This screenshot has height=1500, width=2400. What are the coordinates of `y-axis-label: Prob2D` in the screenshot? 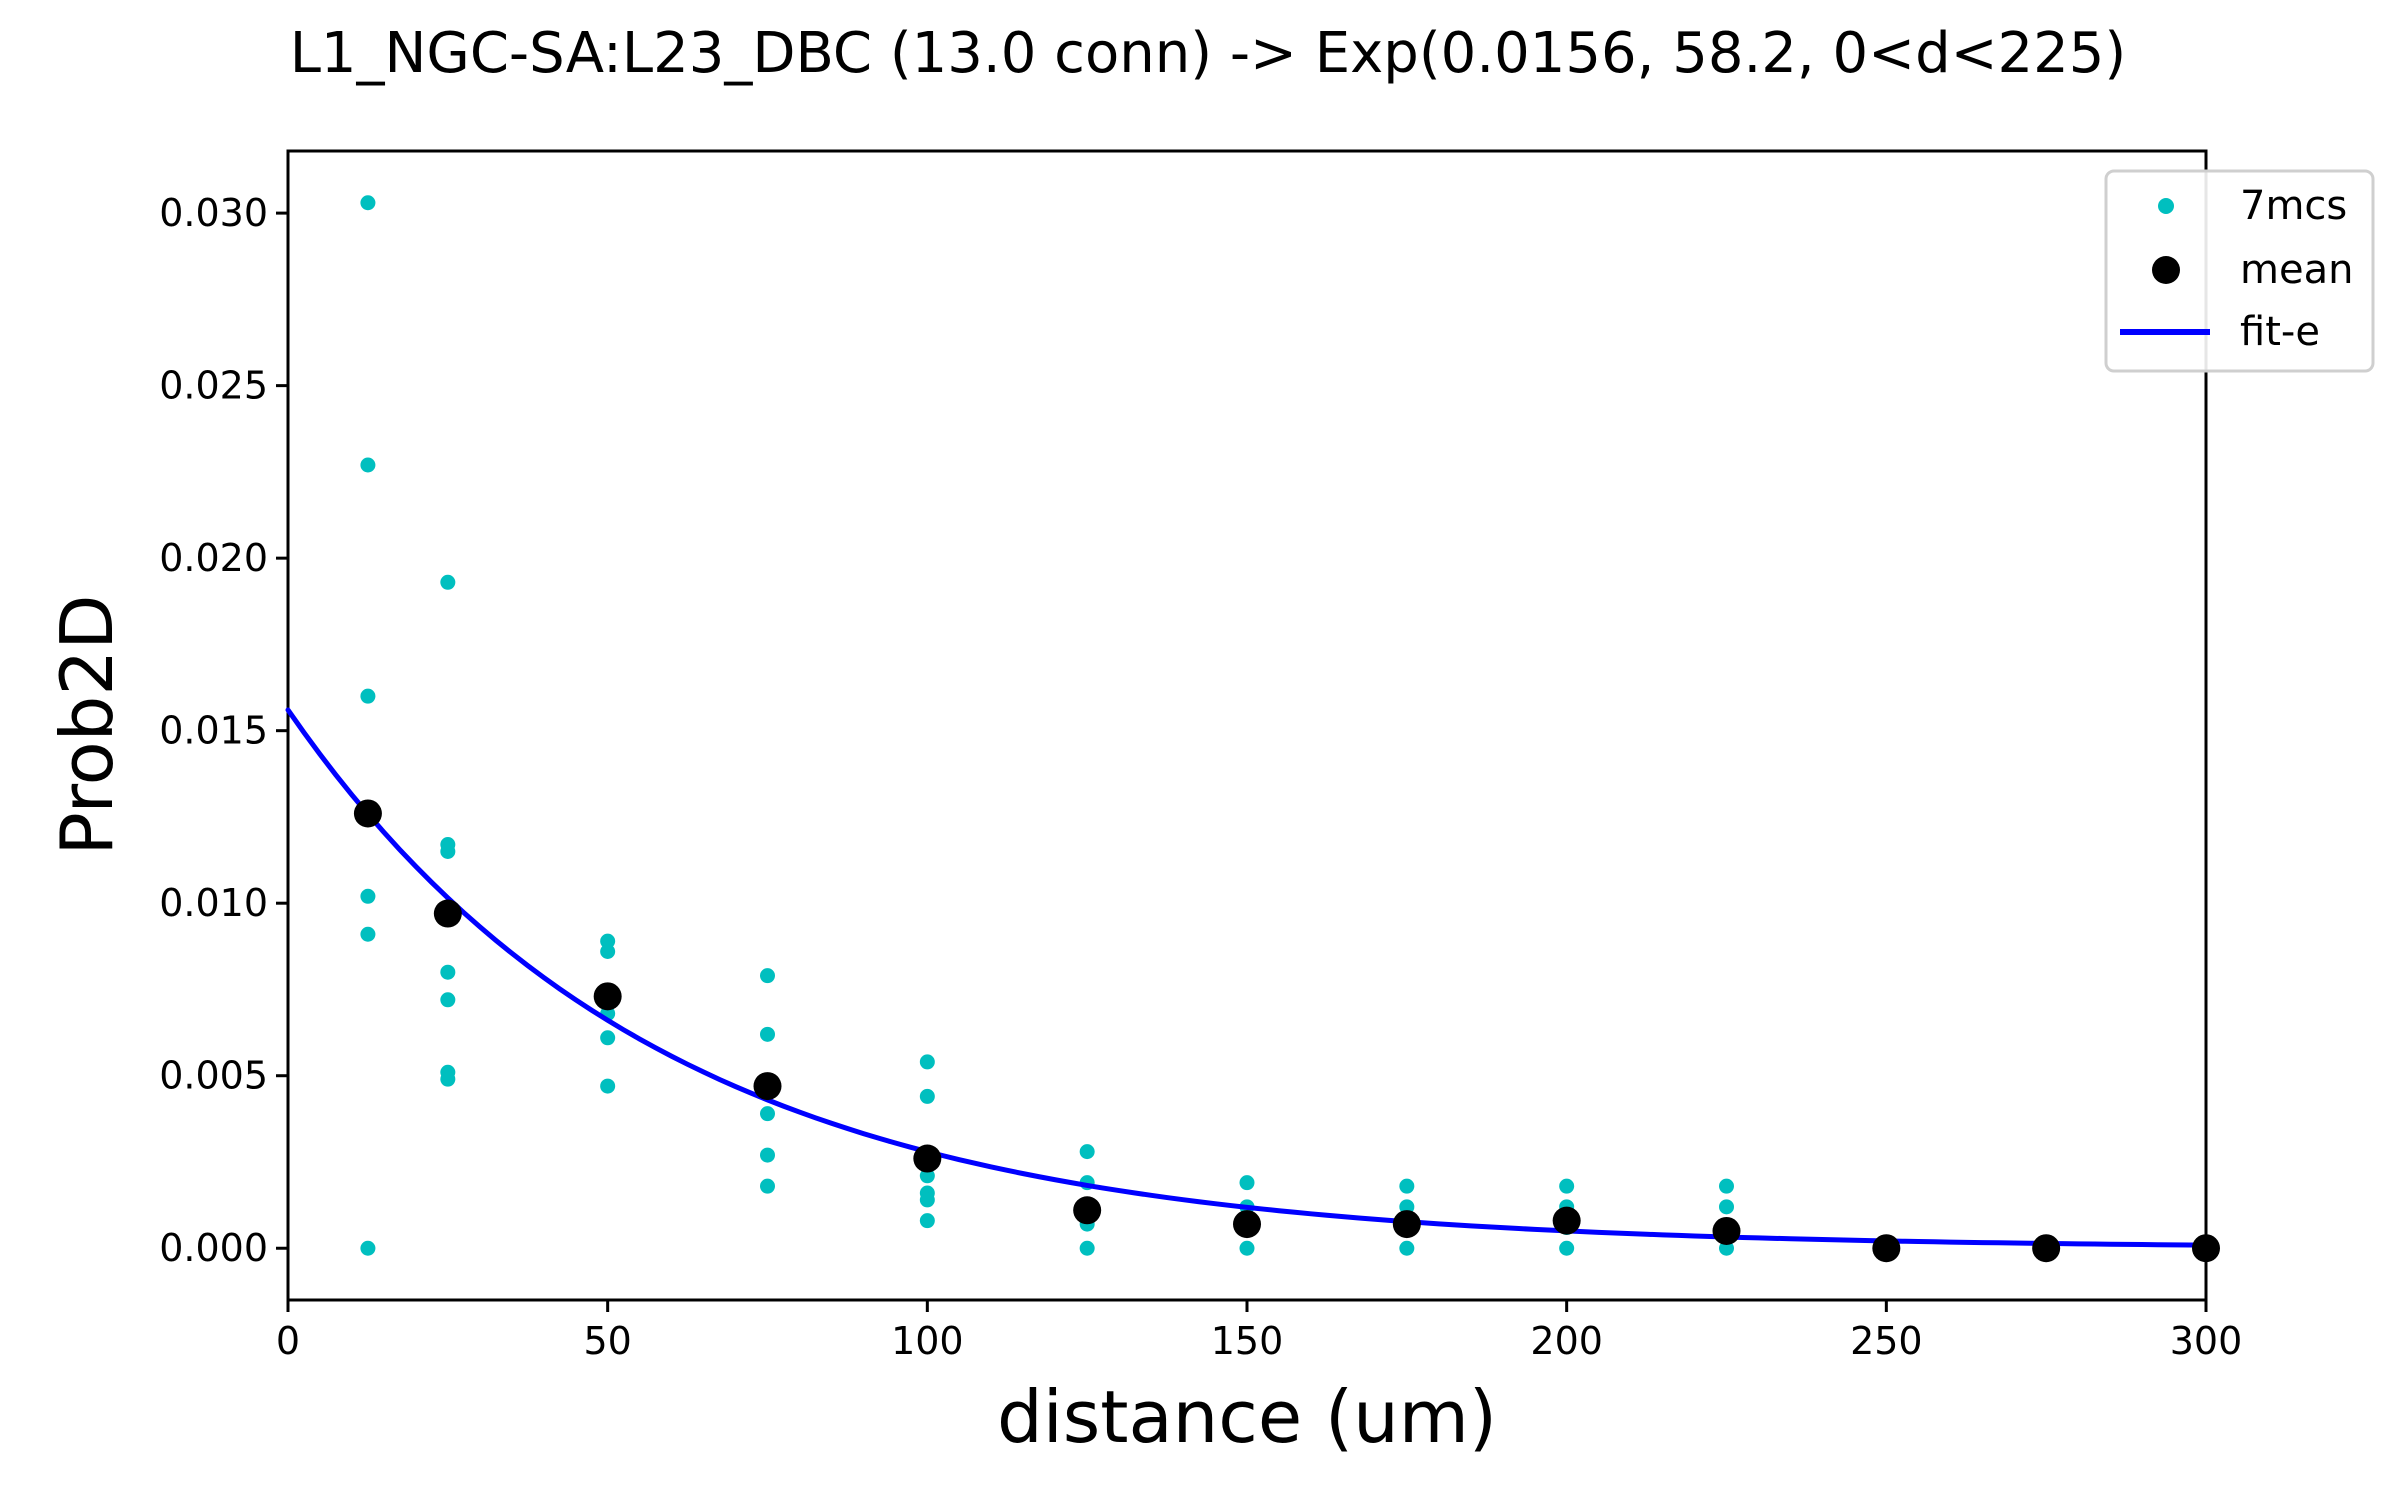 It's located at (87, 724).